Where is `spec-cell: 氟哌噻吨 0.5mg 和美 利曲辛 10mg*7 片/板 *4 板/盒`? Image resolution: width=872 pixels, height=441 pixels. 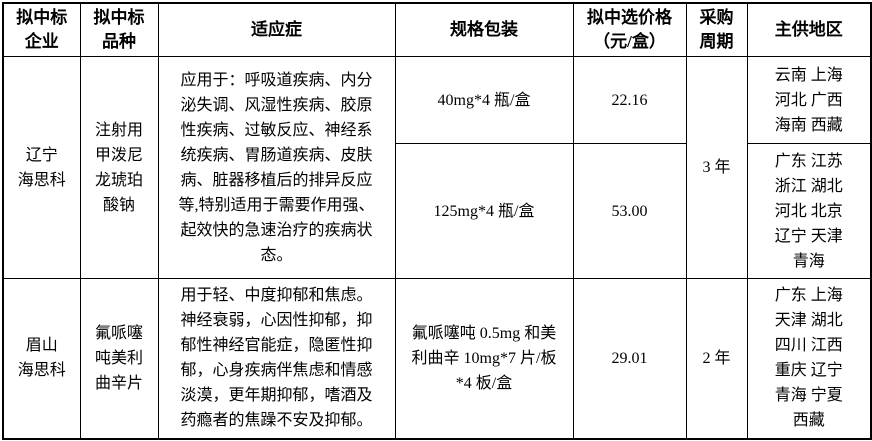 spec-cell: 氟哌噻吨 0.5mg 和美 利曲辛 10mg*7 片/板 *4 板/盒 is located at coordinates (484, 358).